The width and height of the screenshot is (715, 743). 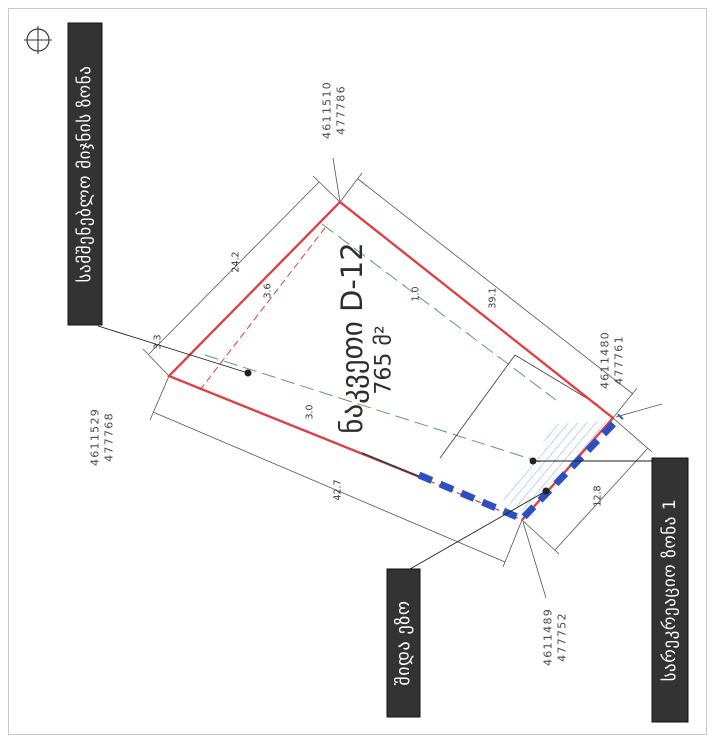 What do you see at coordinates (598, 495) in the screenshot?
I see `edge-length-southeast: 12.8` at bounding box center [598, 495].